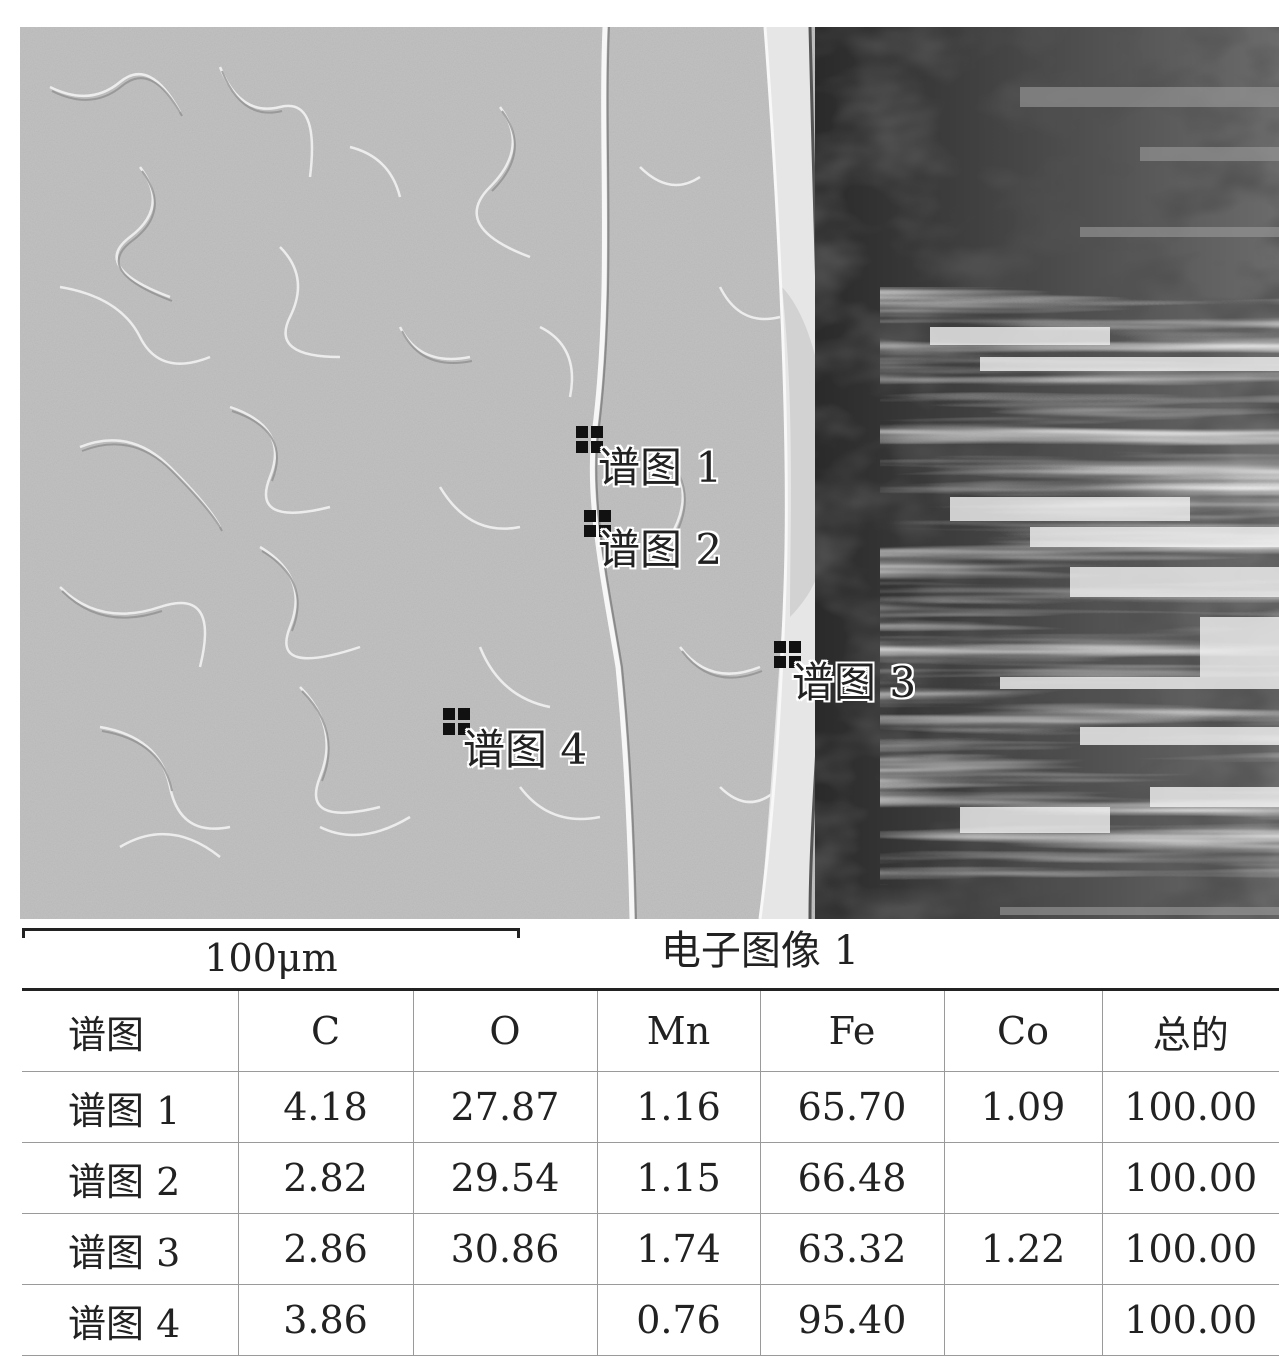 This screenshot has width=1279, height=1356. What do you see at coordinates (504, 1107) in the screenshot?
I see `cell-o: 27.87` at bounding box center [504, 1107].